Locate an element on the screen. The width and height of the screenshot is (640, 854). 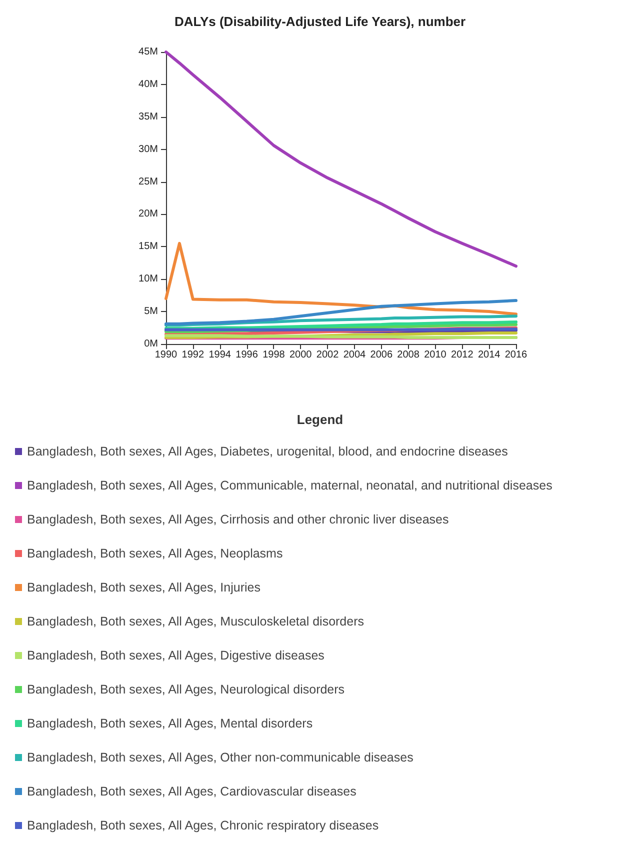
legend-label: Bangladesh, Both sexes, All Ages, Communicable, maternal, neonatal, and nutritional diseases is located at coordinates (289, 485).